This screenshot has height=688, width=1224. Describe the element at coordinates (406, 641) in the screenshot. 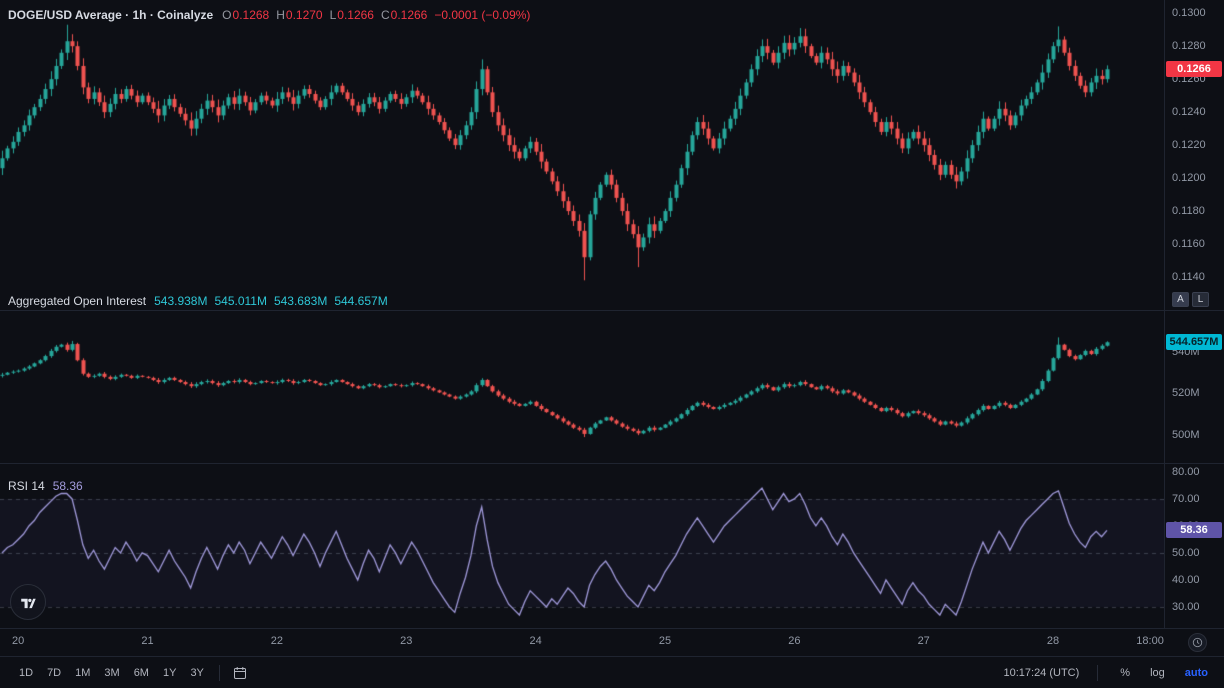

I see `time-axis-label: 23` at that location.